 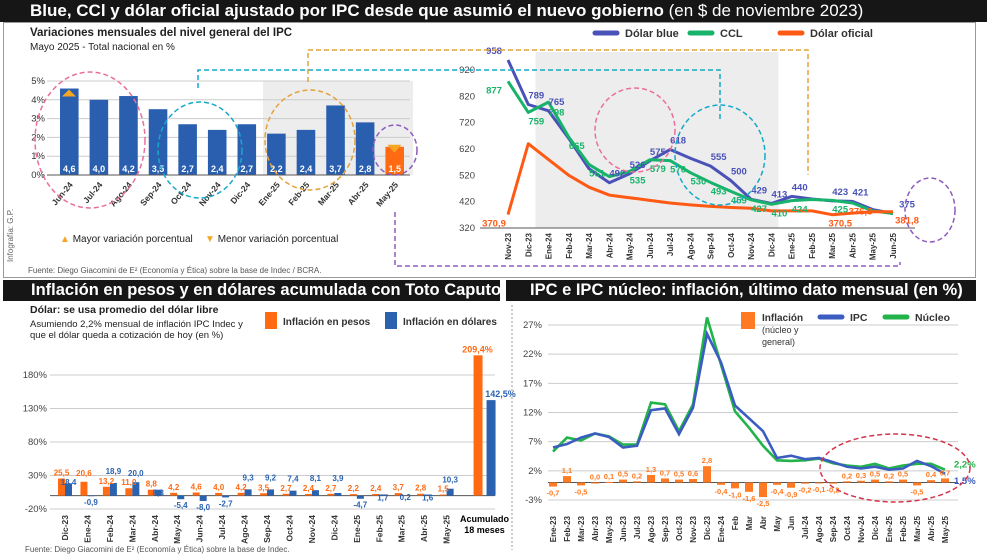 I want to click on bar-value-label: 3,9, so click(x=338, y=478).